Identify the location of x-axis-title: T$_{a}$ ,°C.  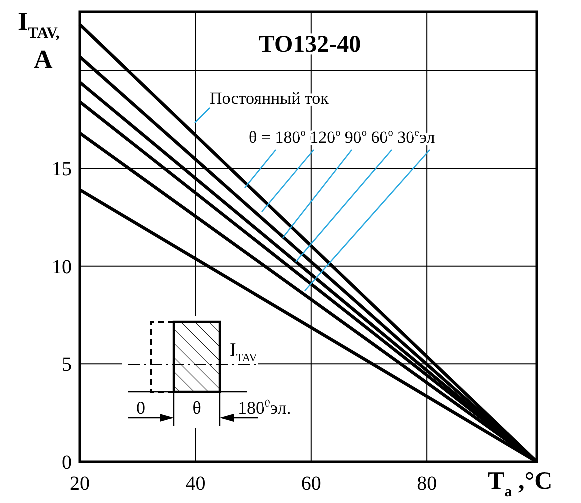
(520, 484).